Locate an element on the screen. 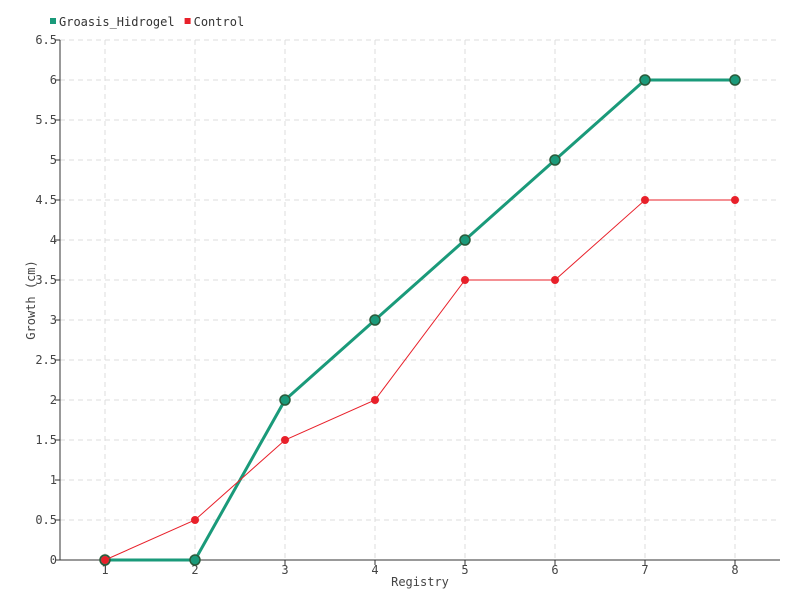  y-tick-label: 2 is located at coordinates (53, 400).